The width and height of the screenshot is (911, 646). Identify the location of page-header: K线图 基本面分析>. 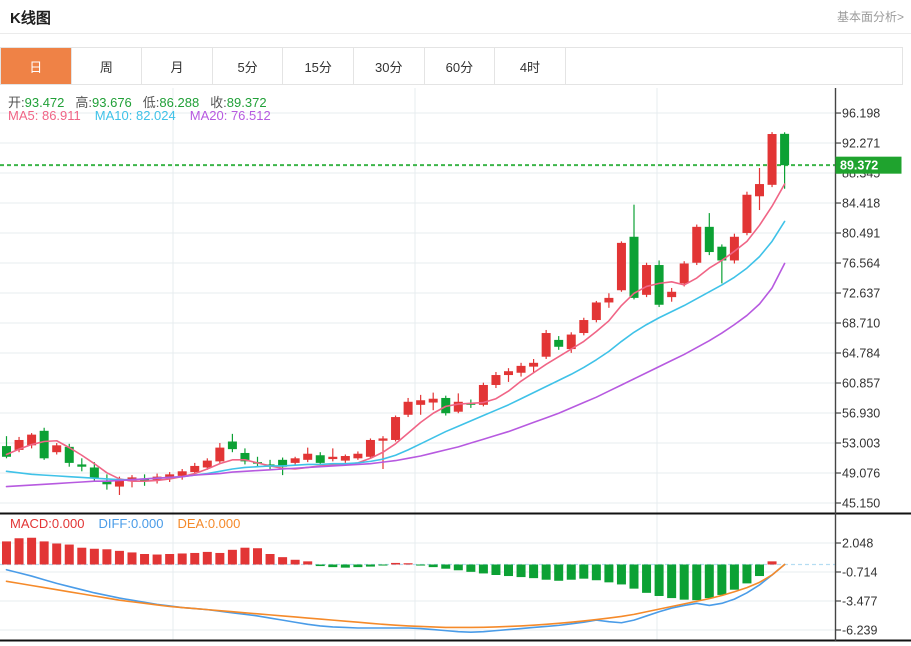
(455, 17).